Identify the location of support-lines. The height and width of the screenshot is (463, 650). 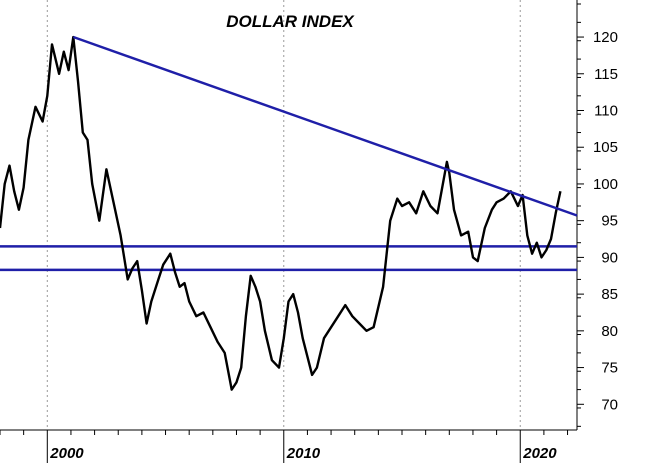
(288, 258).